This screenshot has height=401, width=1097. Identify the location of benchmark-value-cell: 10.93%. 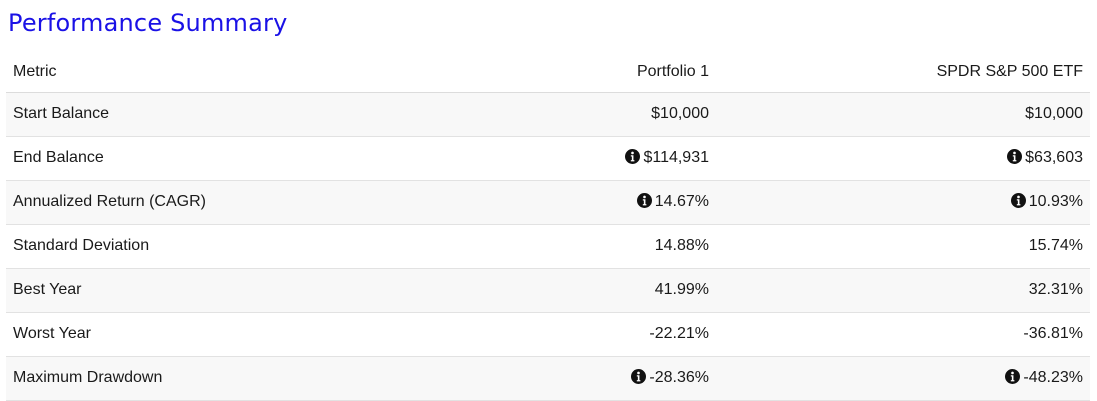
(903, 202).